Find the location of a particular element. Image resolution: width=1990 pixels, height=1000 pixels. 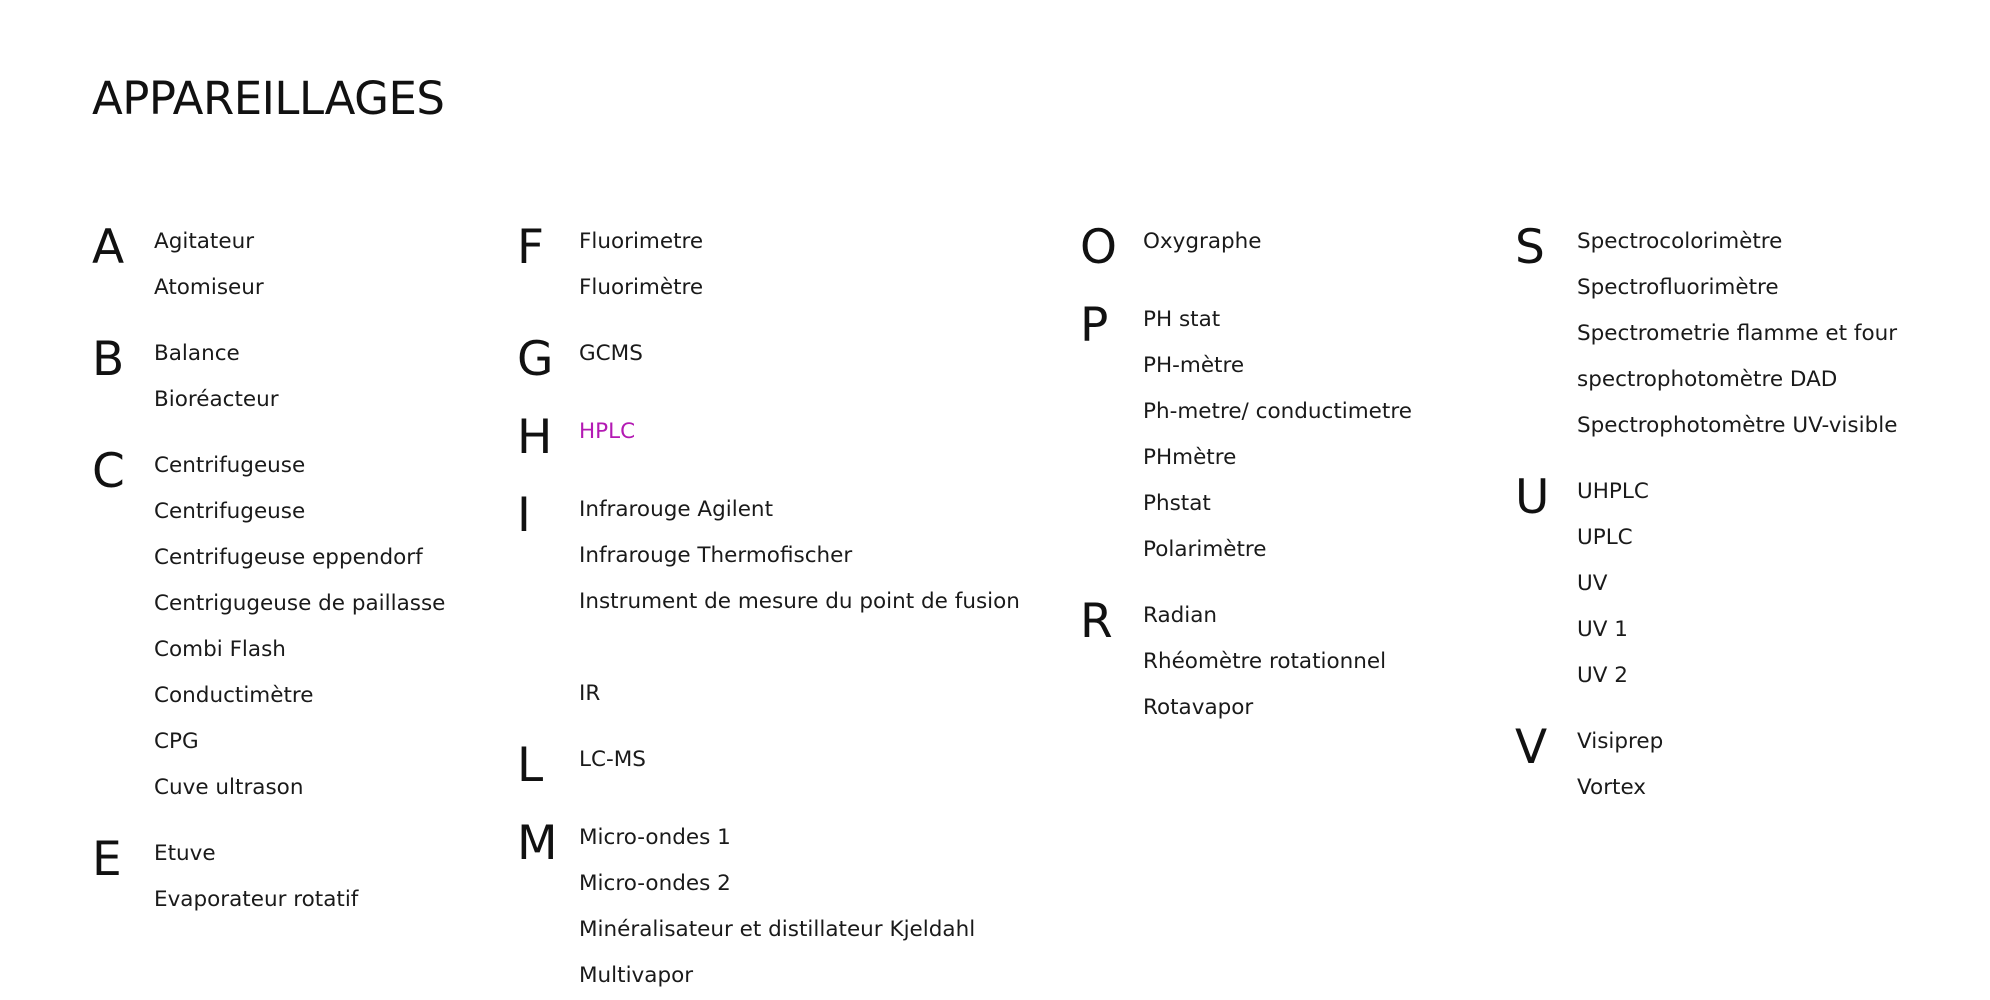

equipment-link: Polarimètre is located at coordinates (1205, 549).